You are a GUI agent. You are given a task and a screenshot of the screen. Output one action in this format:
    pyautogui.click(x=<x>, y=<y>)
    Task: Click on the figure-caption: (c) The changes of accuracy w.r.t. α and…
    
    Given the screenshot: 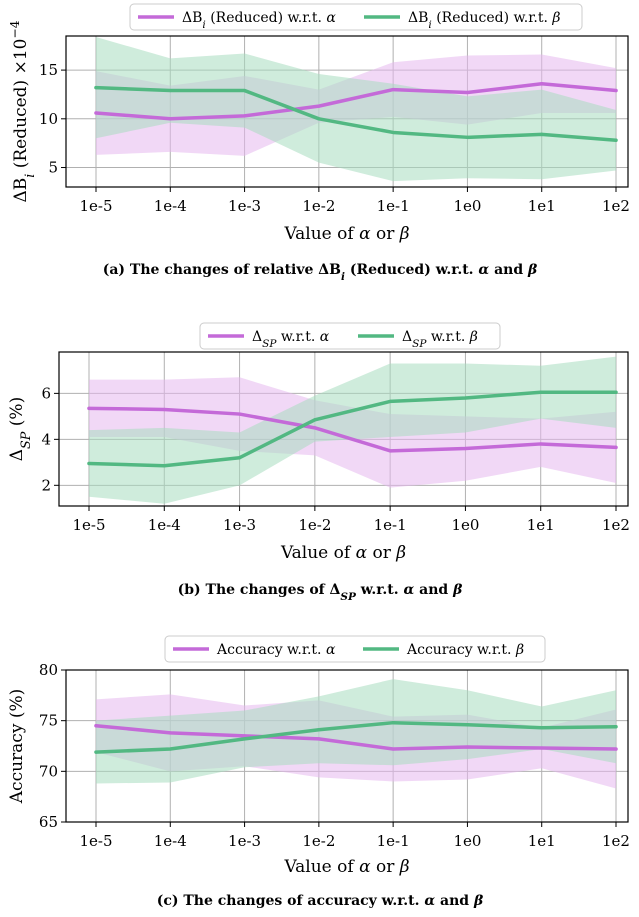 What is the action you would take?
    pyautogui.click(x=320, y=901)
    